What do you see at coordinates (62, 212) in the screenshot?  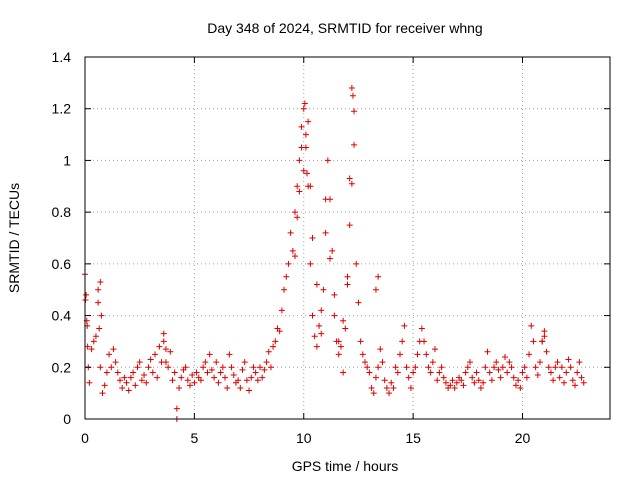 I see `y-tick-label: 0.8` at bounding box center [62, 212].